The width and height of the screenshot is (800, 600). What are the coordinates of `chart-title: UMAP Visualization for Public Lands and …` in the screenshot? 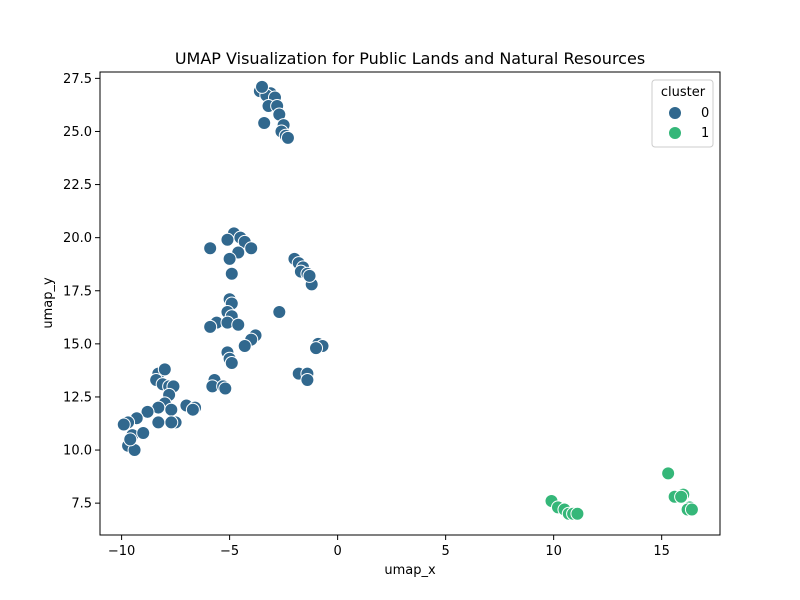 It's located at (410, 58).